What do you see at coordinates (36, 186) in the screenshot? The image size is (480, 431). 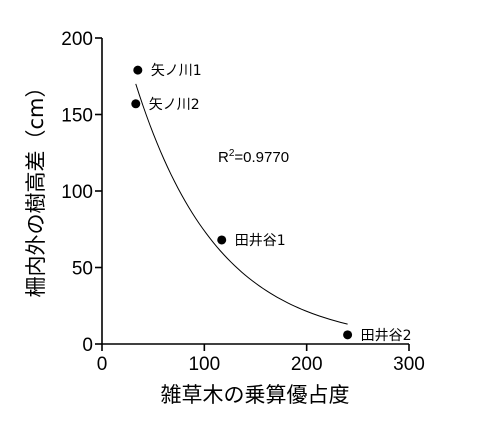 I see `y-axis-title: 柵内外の樹高差（cm）` at bounding box center [36, 186].